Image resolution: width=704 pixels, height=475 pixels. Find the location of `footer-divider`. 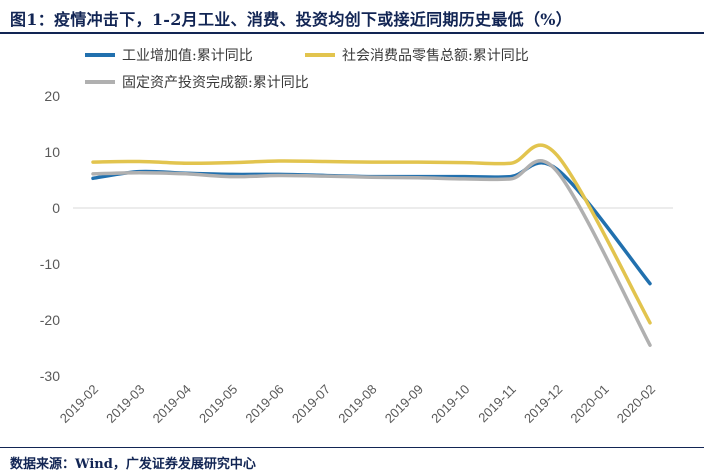

footer-divider is located at coordinates (352, 447).